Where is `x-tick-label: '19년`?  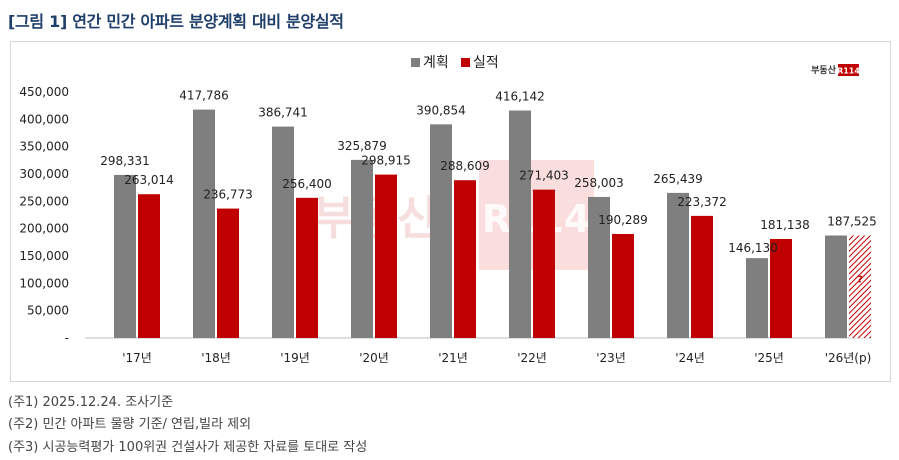 x-tick-label: '19년 is located at coordinates (295, 358).